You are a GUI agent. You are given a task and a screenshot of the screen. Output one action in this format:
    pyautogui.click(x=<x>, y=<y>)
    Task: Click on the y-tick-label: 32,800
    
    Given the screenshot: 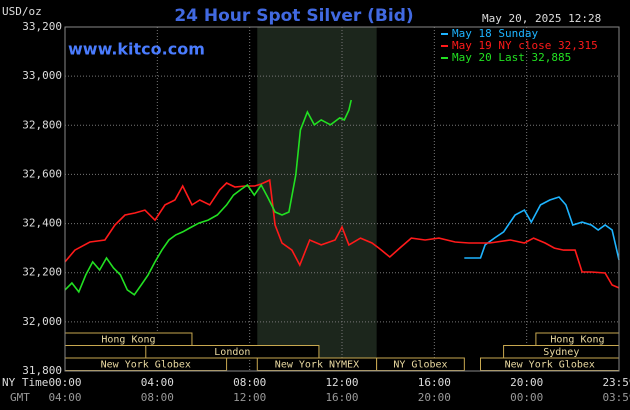 What is the action you would take?
    pyautogui.click(x=42, y=124)
    